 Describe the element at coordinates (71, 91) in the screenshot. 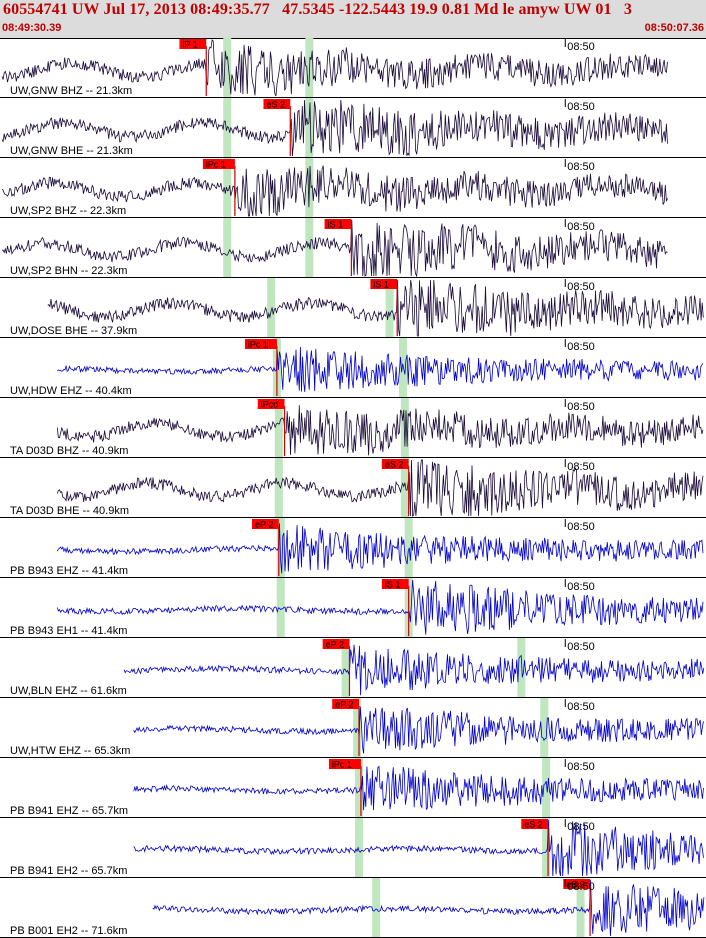

I see `channel-label: UW,GNW BHZ -- 21.3km` at that location.